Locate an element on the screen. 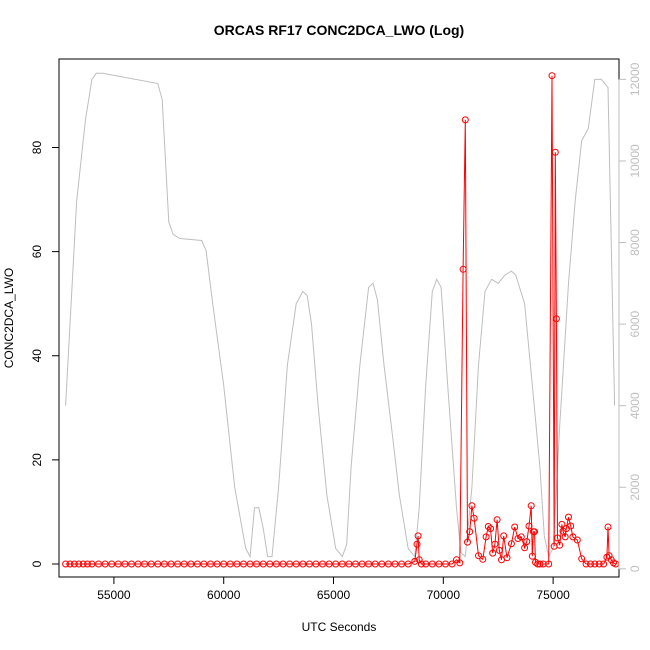 The width and height of the screenshot is (650, 650). y2-tick-label: 12000 is located at coordinates (635, 79).